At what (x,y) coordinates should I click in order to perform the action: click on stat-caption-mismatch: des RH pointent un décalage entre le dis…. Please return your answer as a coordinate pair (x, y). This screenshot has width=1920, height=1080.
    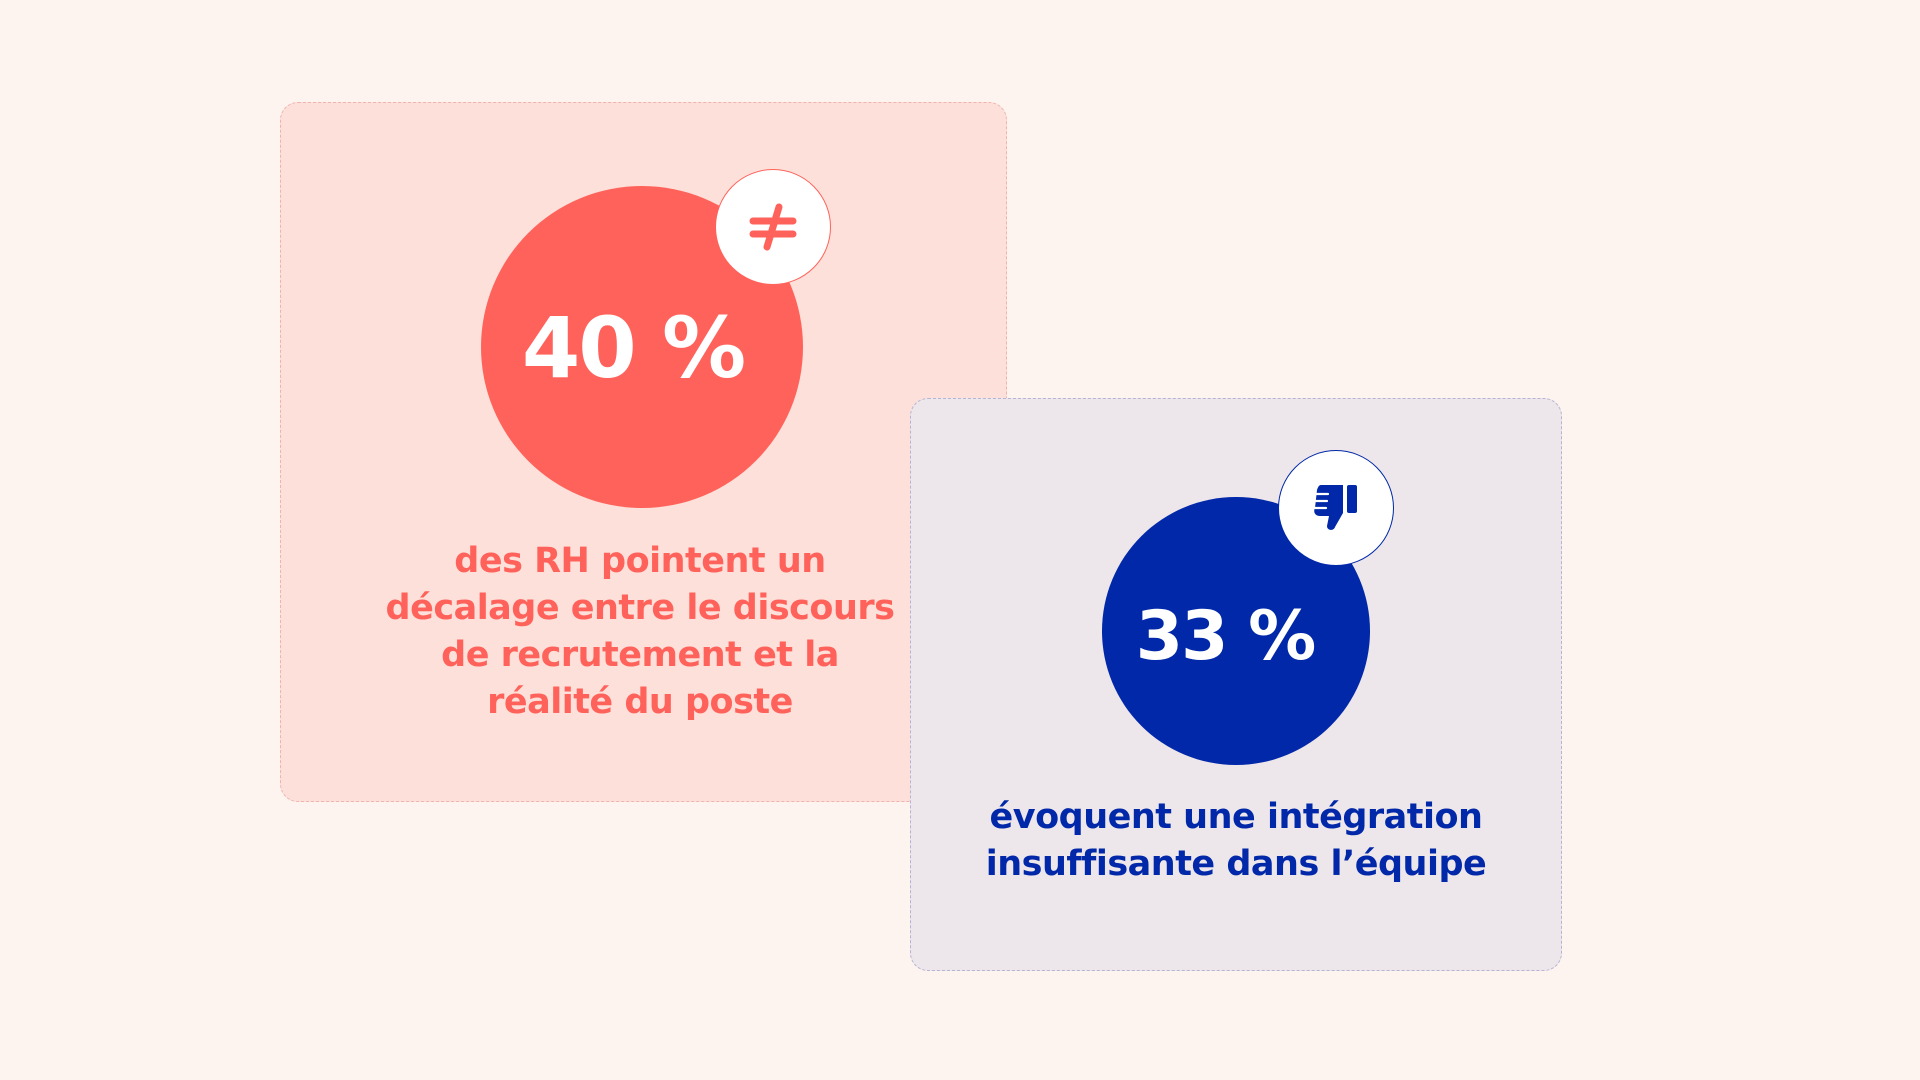
    Looking at the image, I should click on (640, 632).